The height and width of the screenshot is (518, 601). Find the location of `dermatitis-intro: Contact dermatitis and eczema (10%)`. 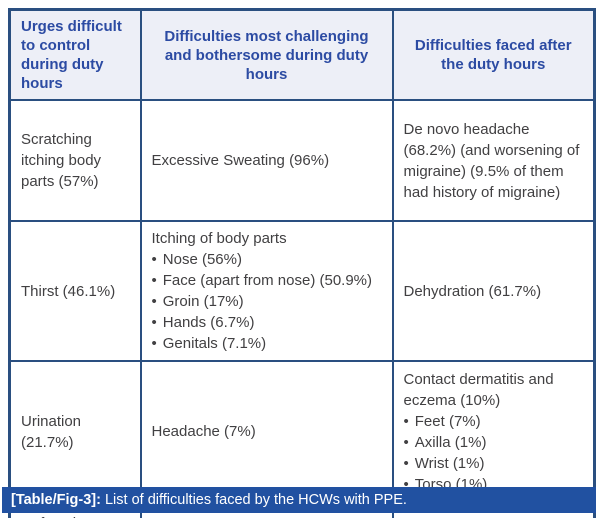

dermatitis-intro: Contact dermatitis and eczema (10%) is located at coordinates (478, 389).